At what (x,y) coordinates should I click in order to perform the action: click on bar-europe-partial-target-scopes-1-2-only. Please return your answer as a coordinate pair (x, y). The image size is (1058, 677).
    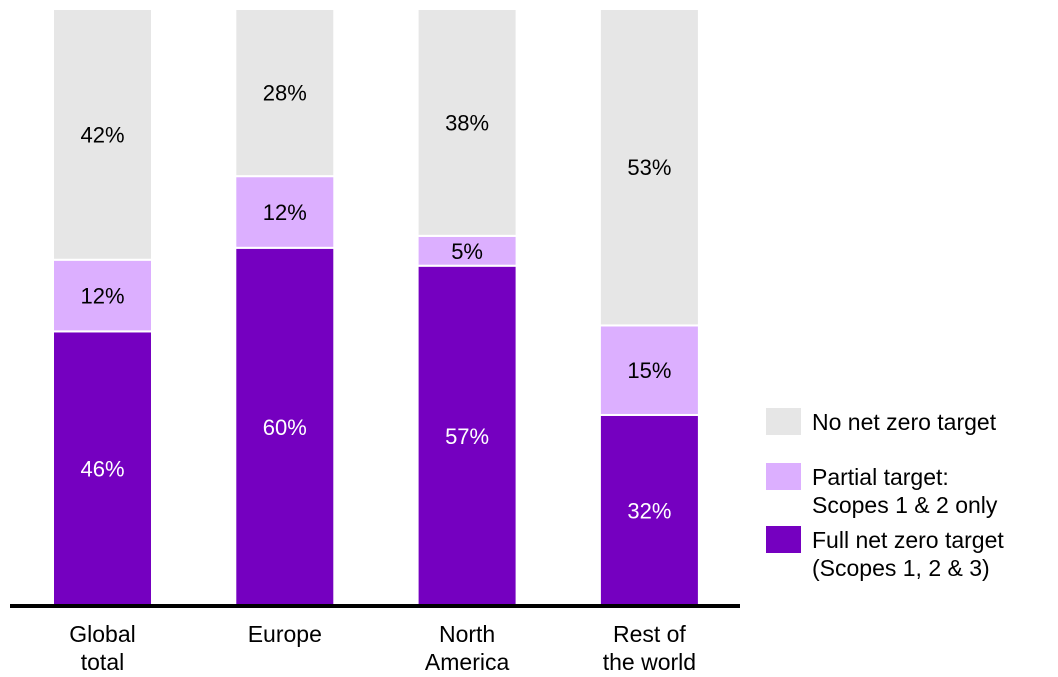
    Looking at the image, I should click on (285, 212).